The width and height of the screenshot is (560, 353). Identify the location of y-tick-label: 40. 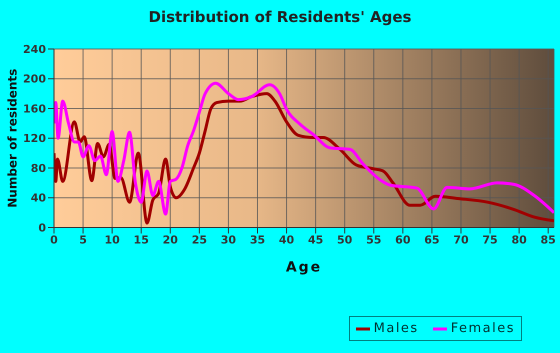
(38, 198).